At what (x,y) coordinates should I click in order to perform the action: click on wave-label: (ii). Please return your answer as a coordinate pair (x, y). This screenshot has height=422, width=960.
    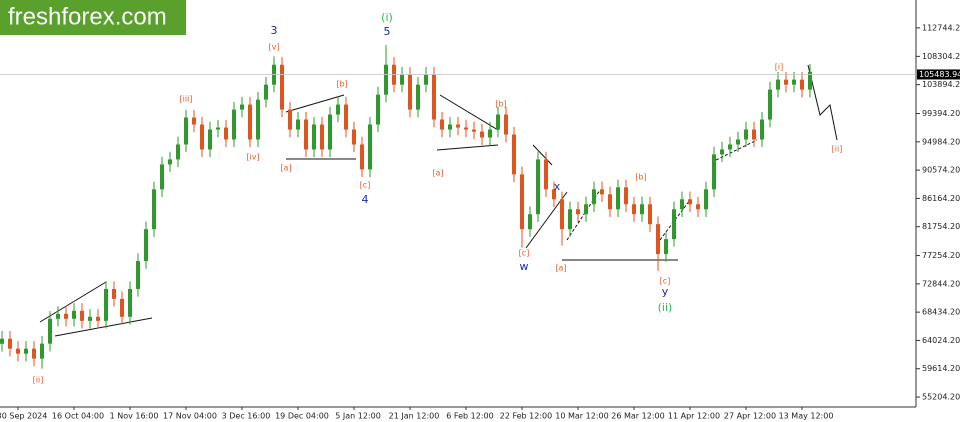
    Looking at the image, I should click on (665, 307).